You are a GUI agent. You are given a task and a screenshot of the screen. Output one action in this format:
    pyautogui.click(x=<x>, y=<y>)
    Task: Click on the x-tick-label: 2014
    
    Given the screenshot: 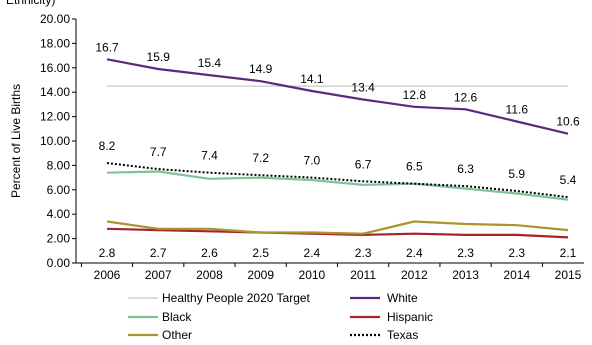 What is the action you would take?
    pyautogui.click(x=516, y=275)
    